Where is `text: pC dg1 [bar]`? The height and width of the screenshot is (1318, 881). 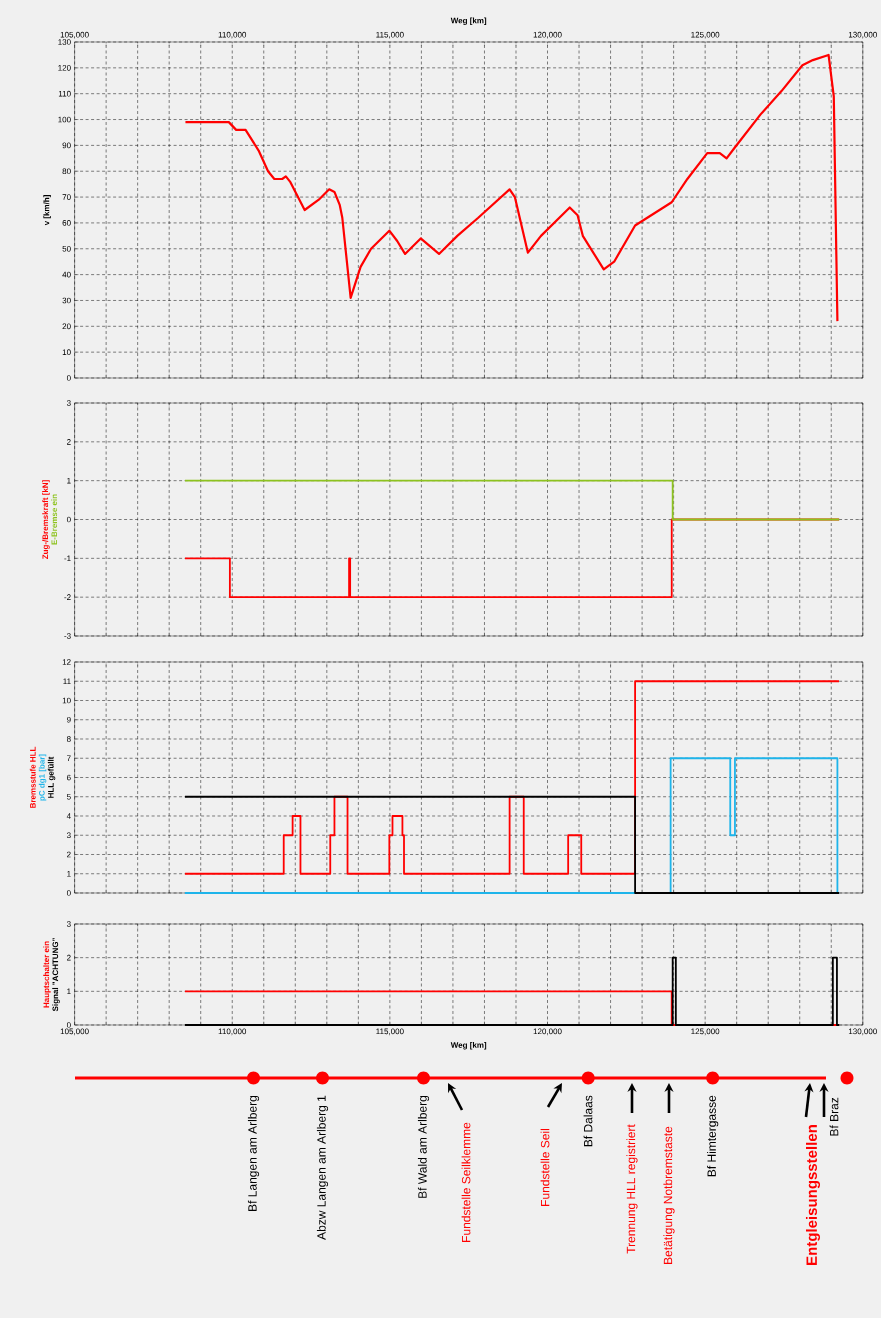 text: pC dg1 [bar] is located at coordinates (42, 777).